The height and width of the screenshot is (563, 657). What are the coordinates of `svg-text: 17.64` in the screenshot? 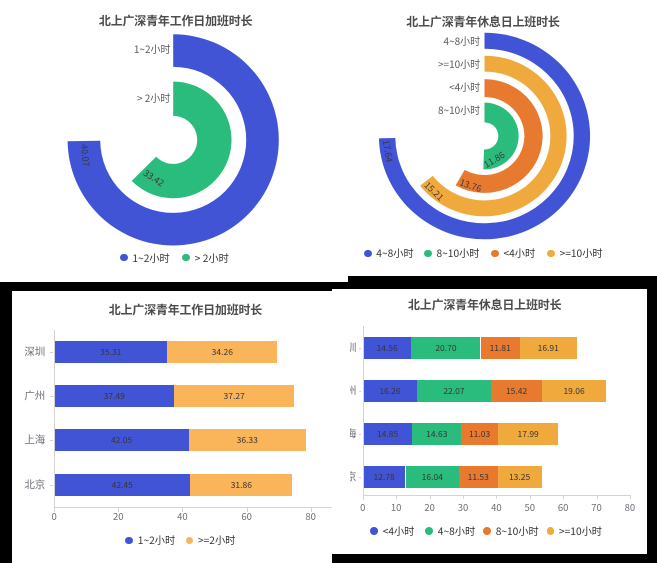 It's located at (388, 151).